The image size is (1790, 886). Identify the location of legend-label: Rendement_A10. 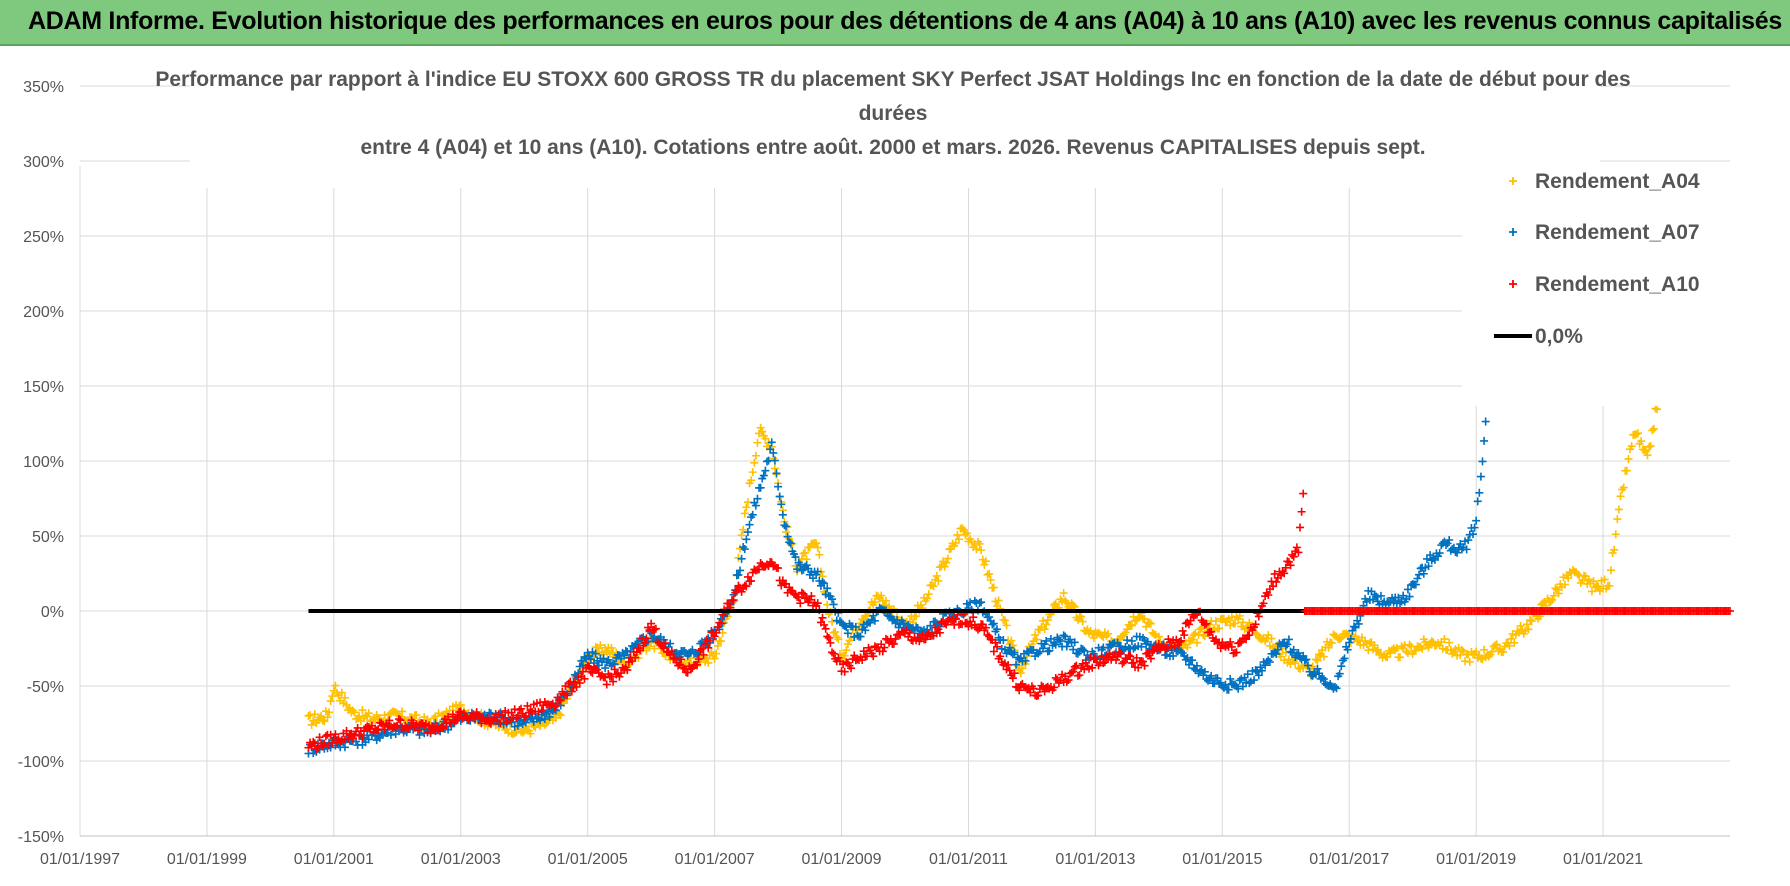
(1617, 284).